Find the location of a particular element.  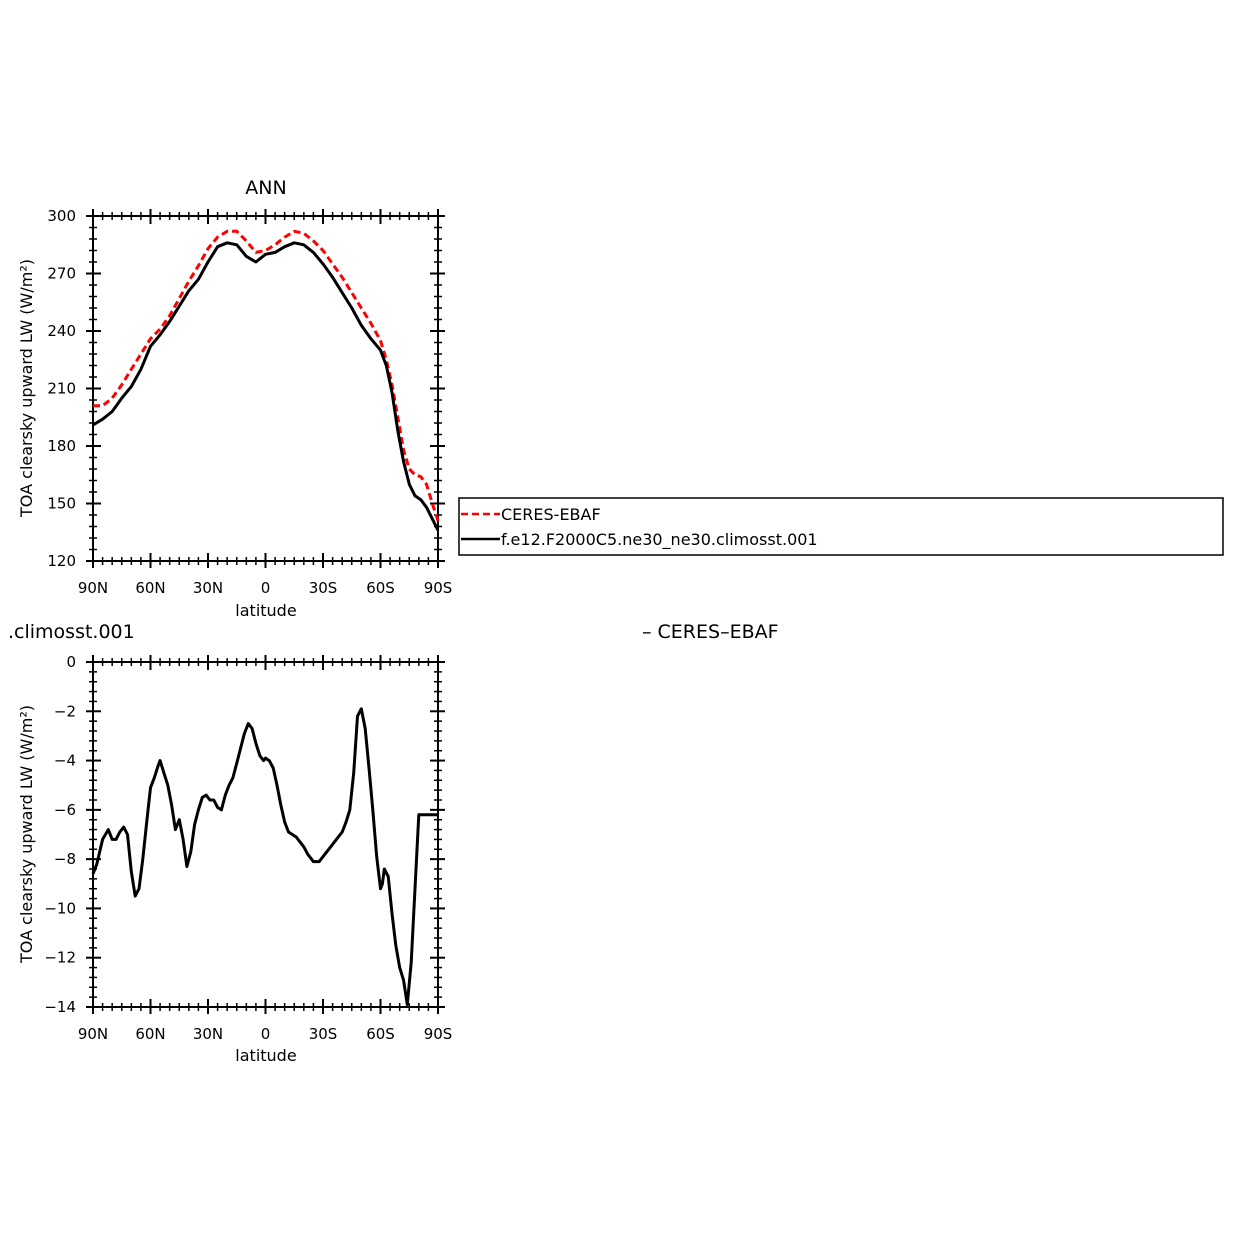

legend-label-model: f.e12.F2000C5.ne30_ne30.climosst.001 is located at coordinates (659, 540).